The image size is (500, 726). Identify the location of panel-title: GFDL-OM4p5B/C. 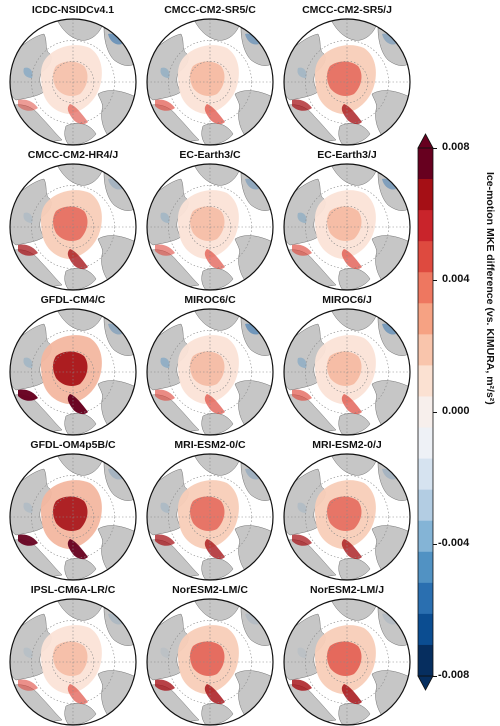
(73, 445).